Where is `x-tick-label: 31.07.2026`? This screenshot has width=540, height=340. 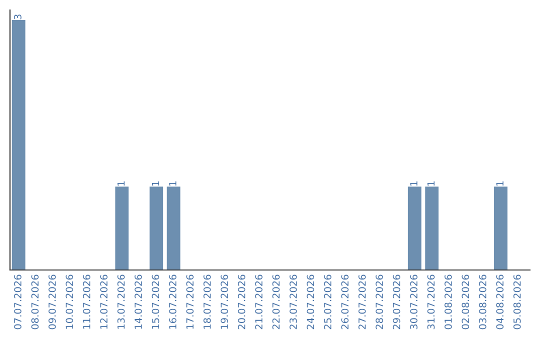 x-tick-label: 31.07.2026 is located at coordinates (431, 302).